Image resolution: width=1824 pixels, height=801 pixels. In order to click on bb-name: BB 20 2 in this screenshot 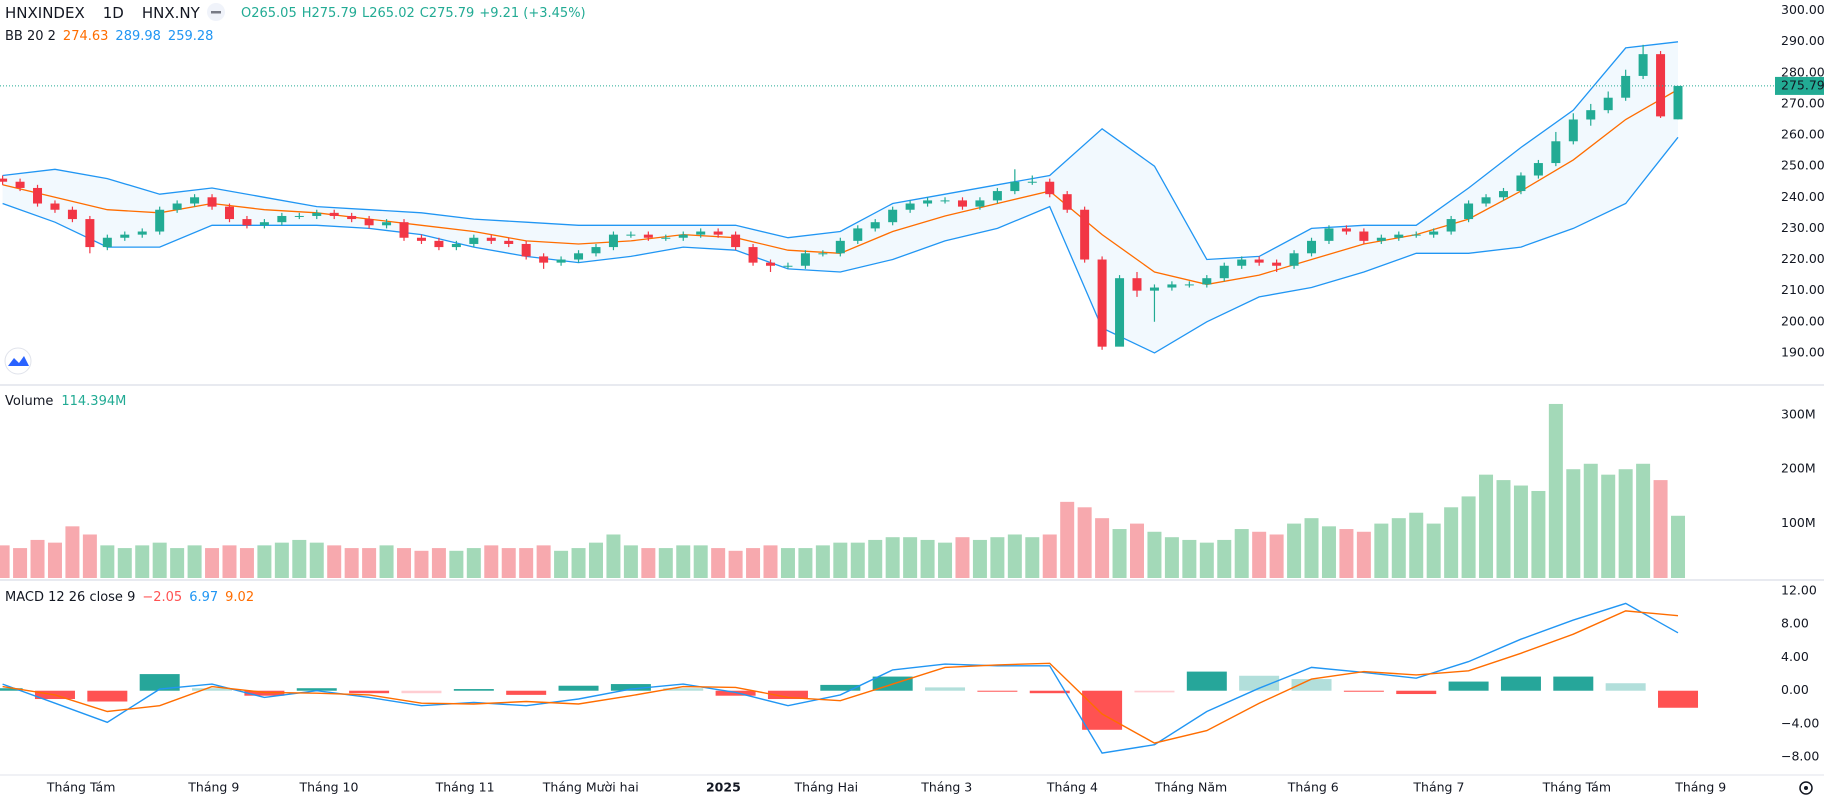, I will do `click(30, 36)`.